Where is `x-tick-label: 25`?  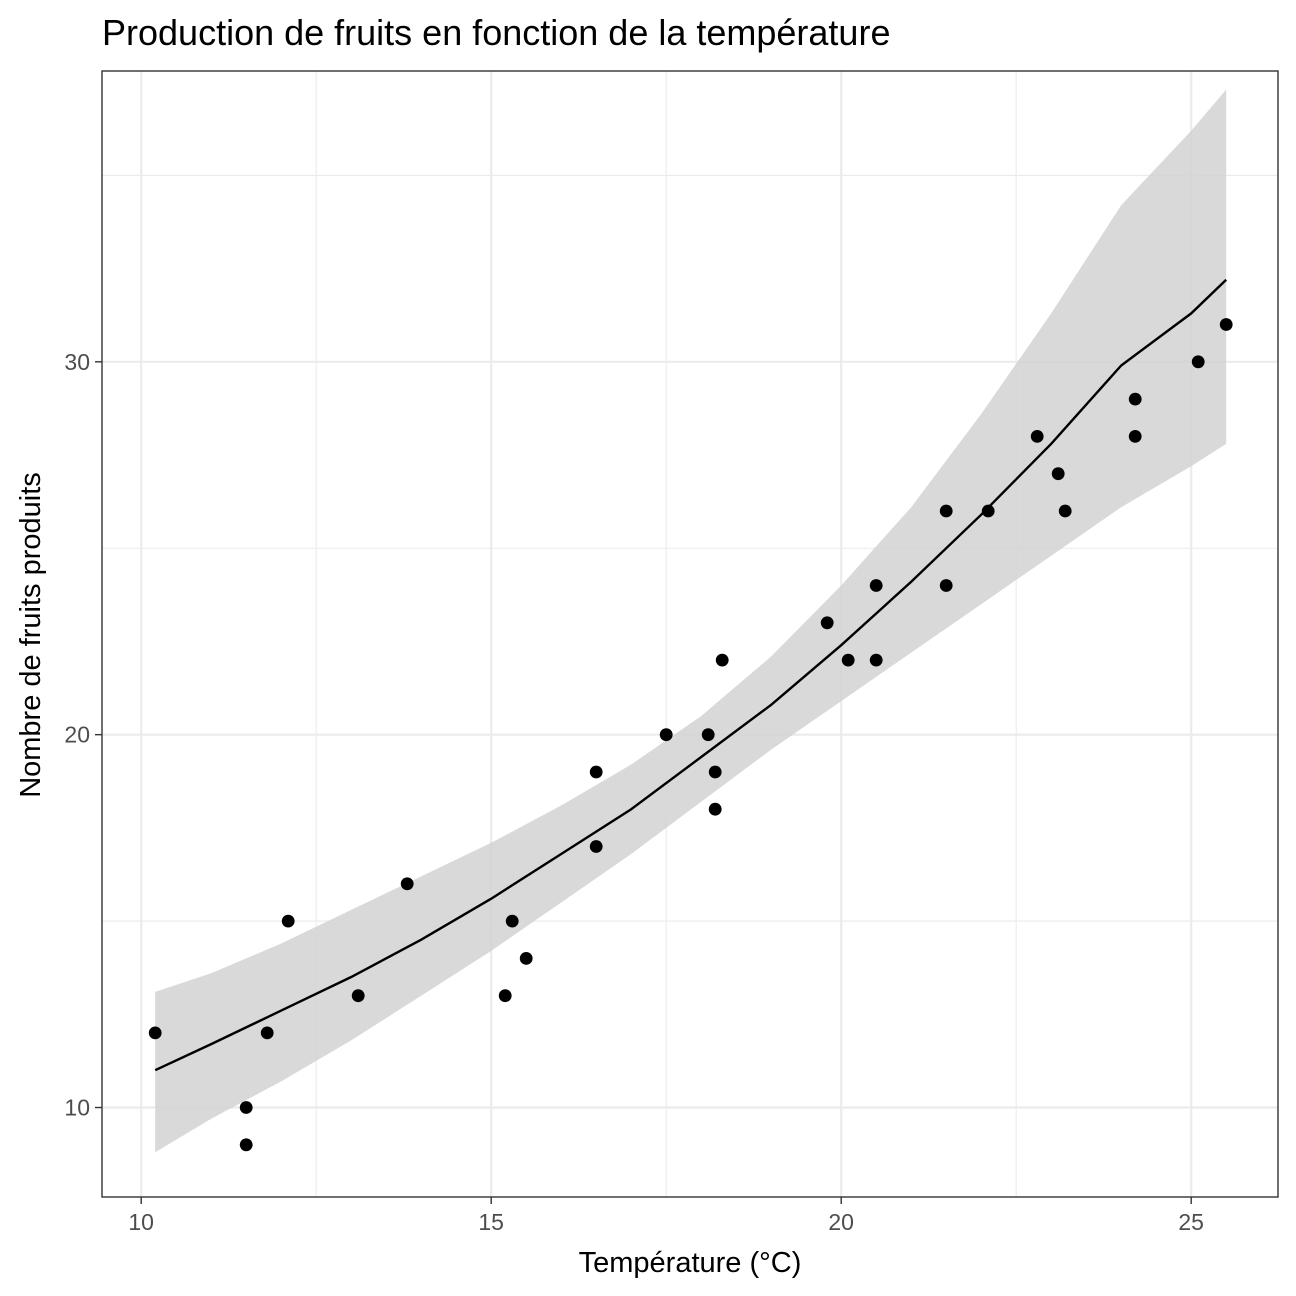 x-tick-label: 25 is located at coordinates (1191, 1222).